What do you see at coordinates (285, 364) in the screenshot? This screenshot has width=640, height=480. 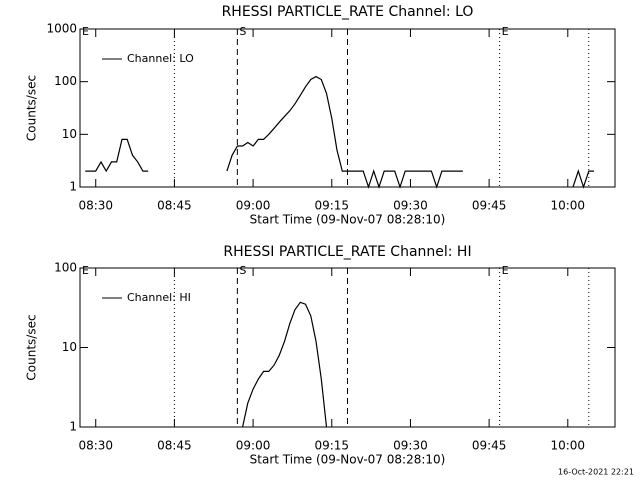 I see `data-line` at bounding box center [285, 364].